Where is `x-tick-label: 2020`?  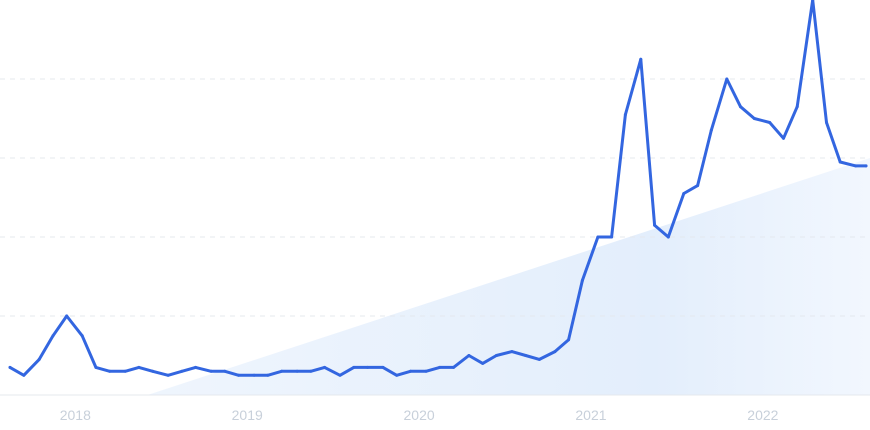
x-tick-label: 2020 is located at coordinates (419, 415).